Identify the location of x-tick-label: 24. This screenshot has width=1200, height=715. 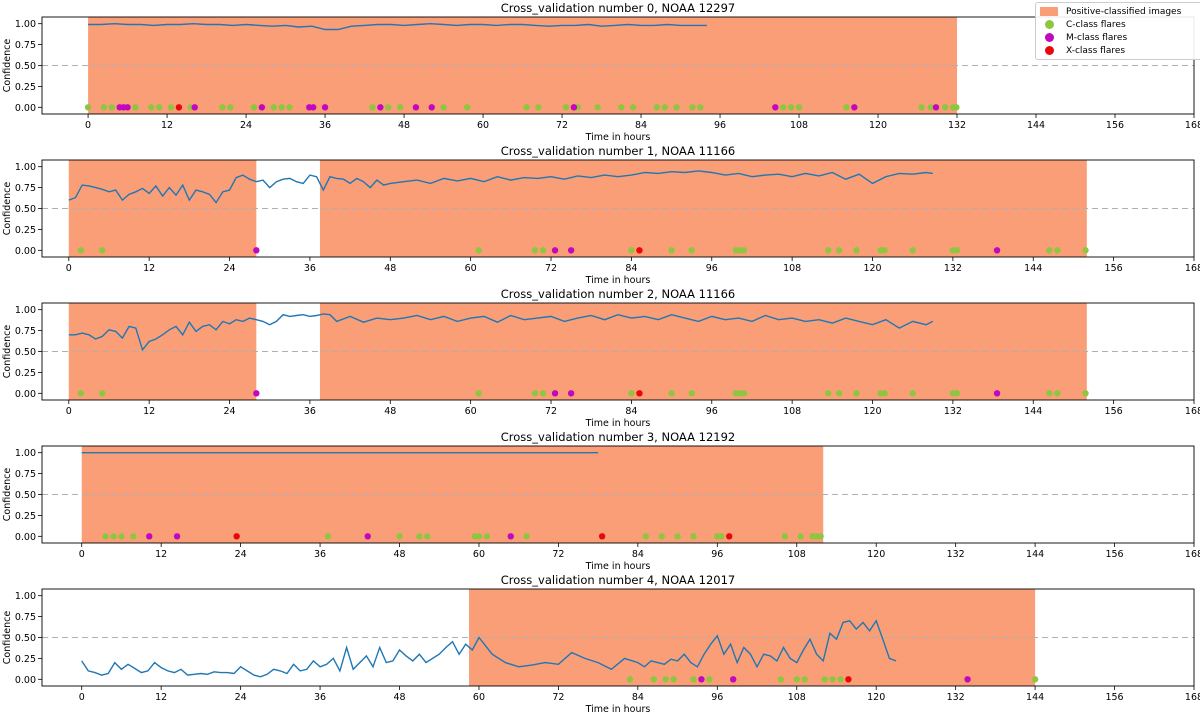
(241, 697).